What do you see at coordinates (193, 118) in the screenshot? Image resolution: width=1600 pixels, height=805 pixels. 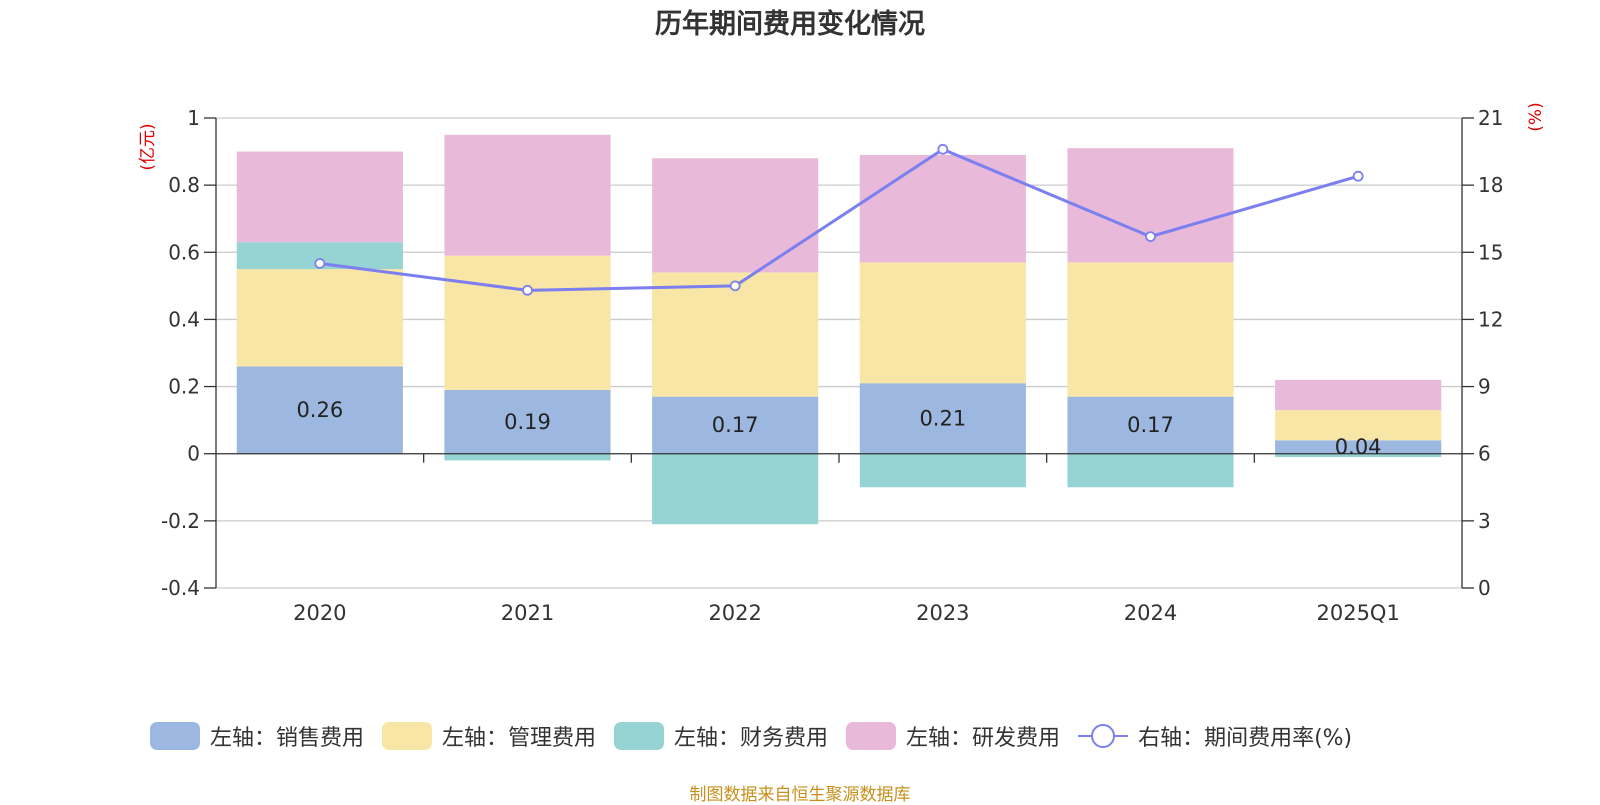 I see `left-axis-tick-label: 1` at bounding box center [193, 118].